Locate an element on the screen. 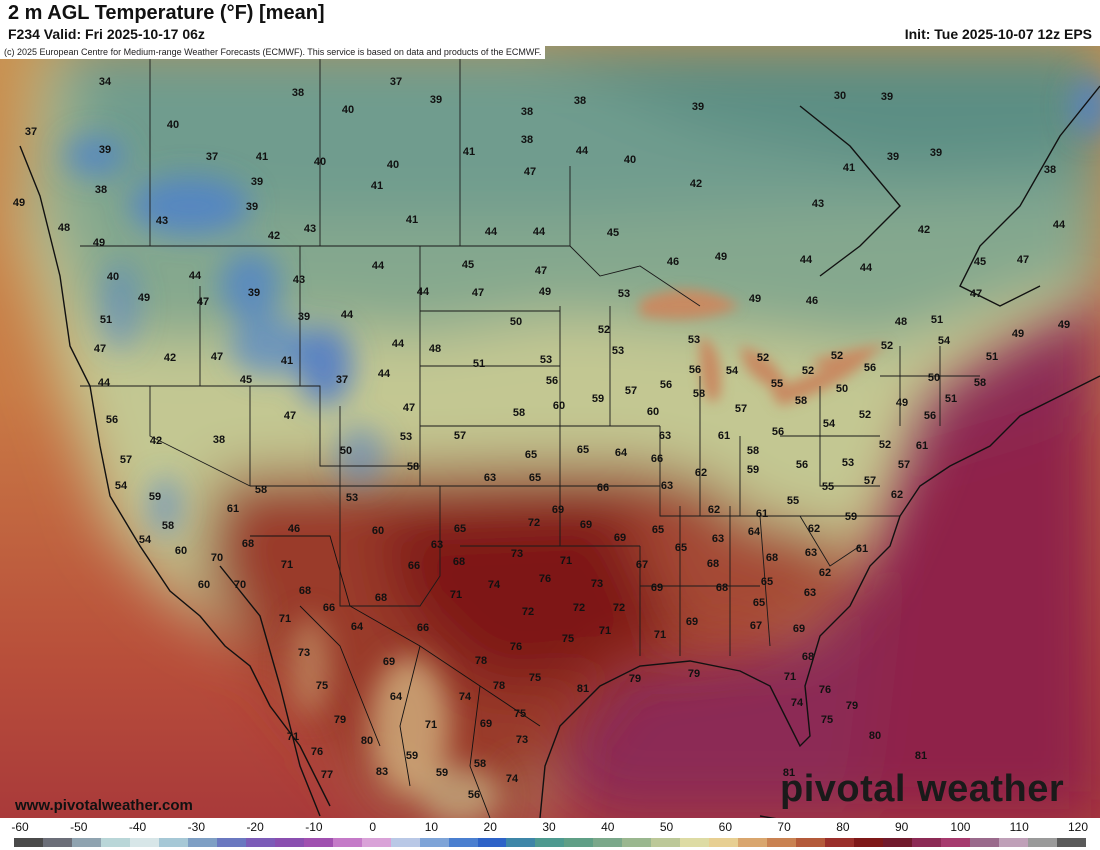  colorbar-strip is located at coordinates (550, 842).